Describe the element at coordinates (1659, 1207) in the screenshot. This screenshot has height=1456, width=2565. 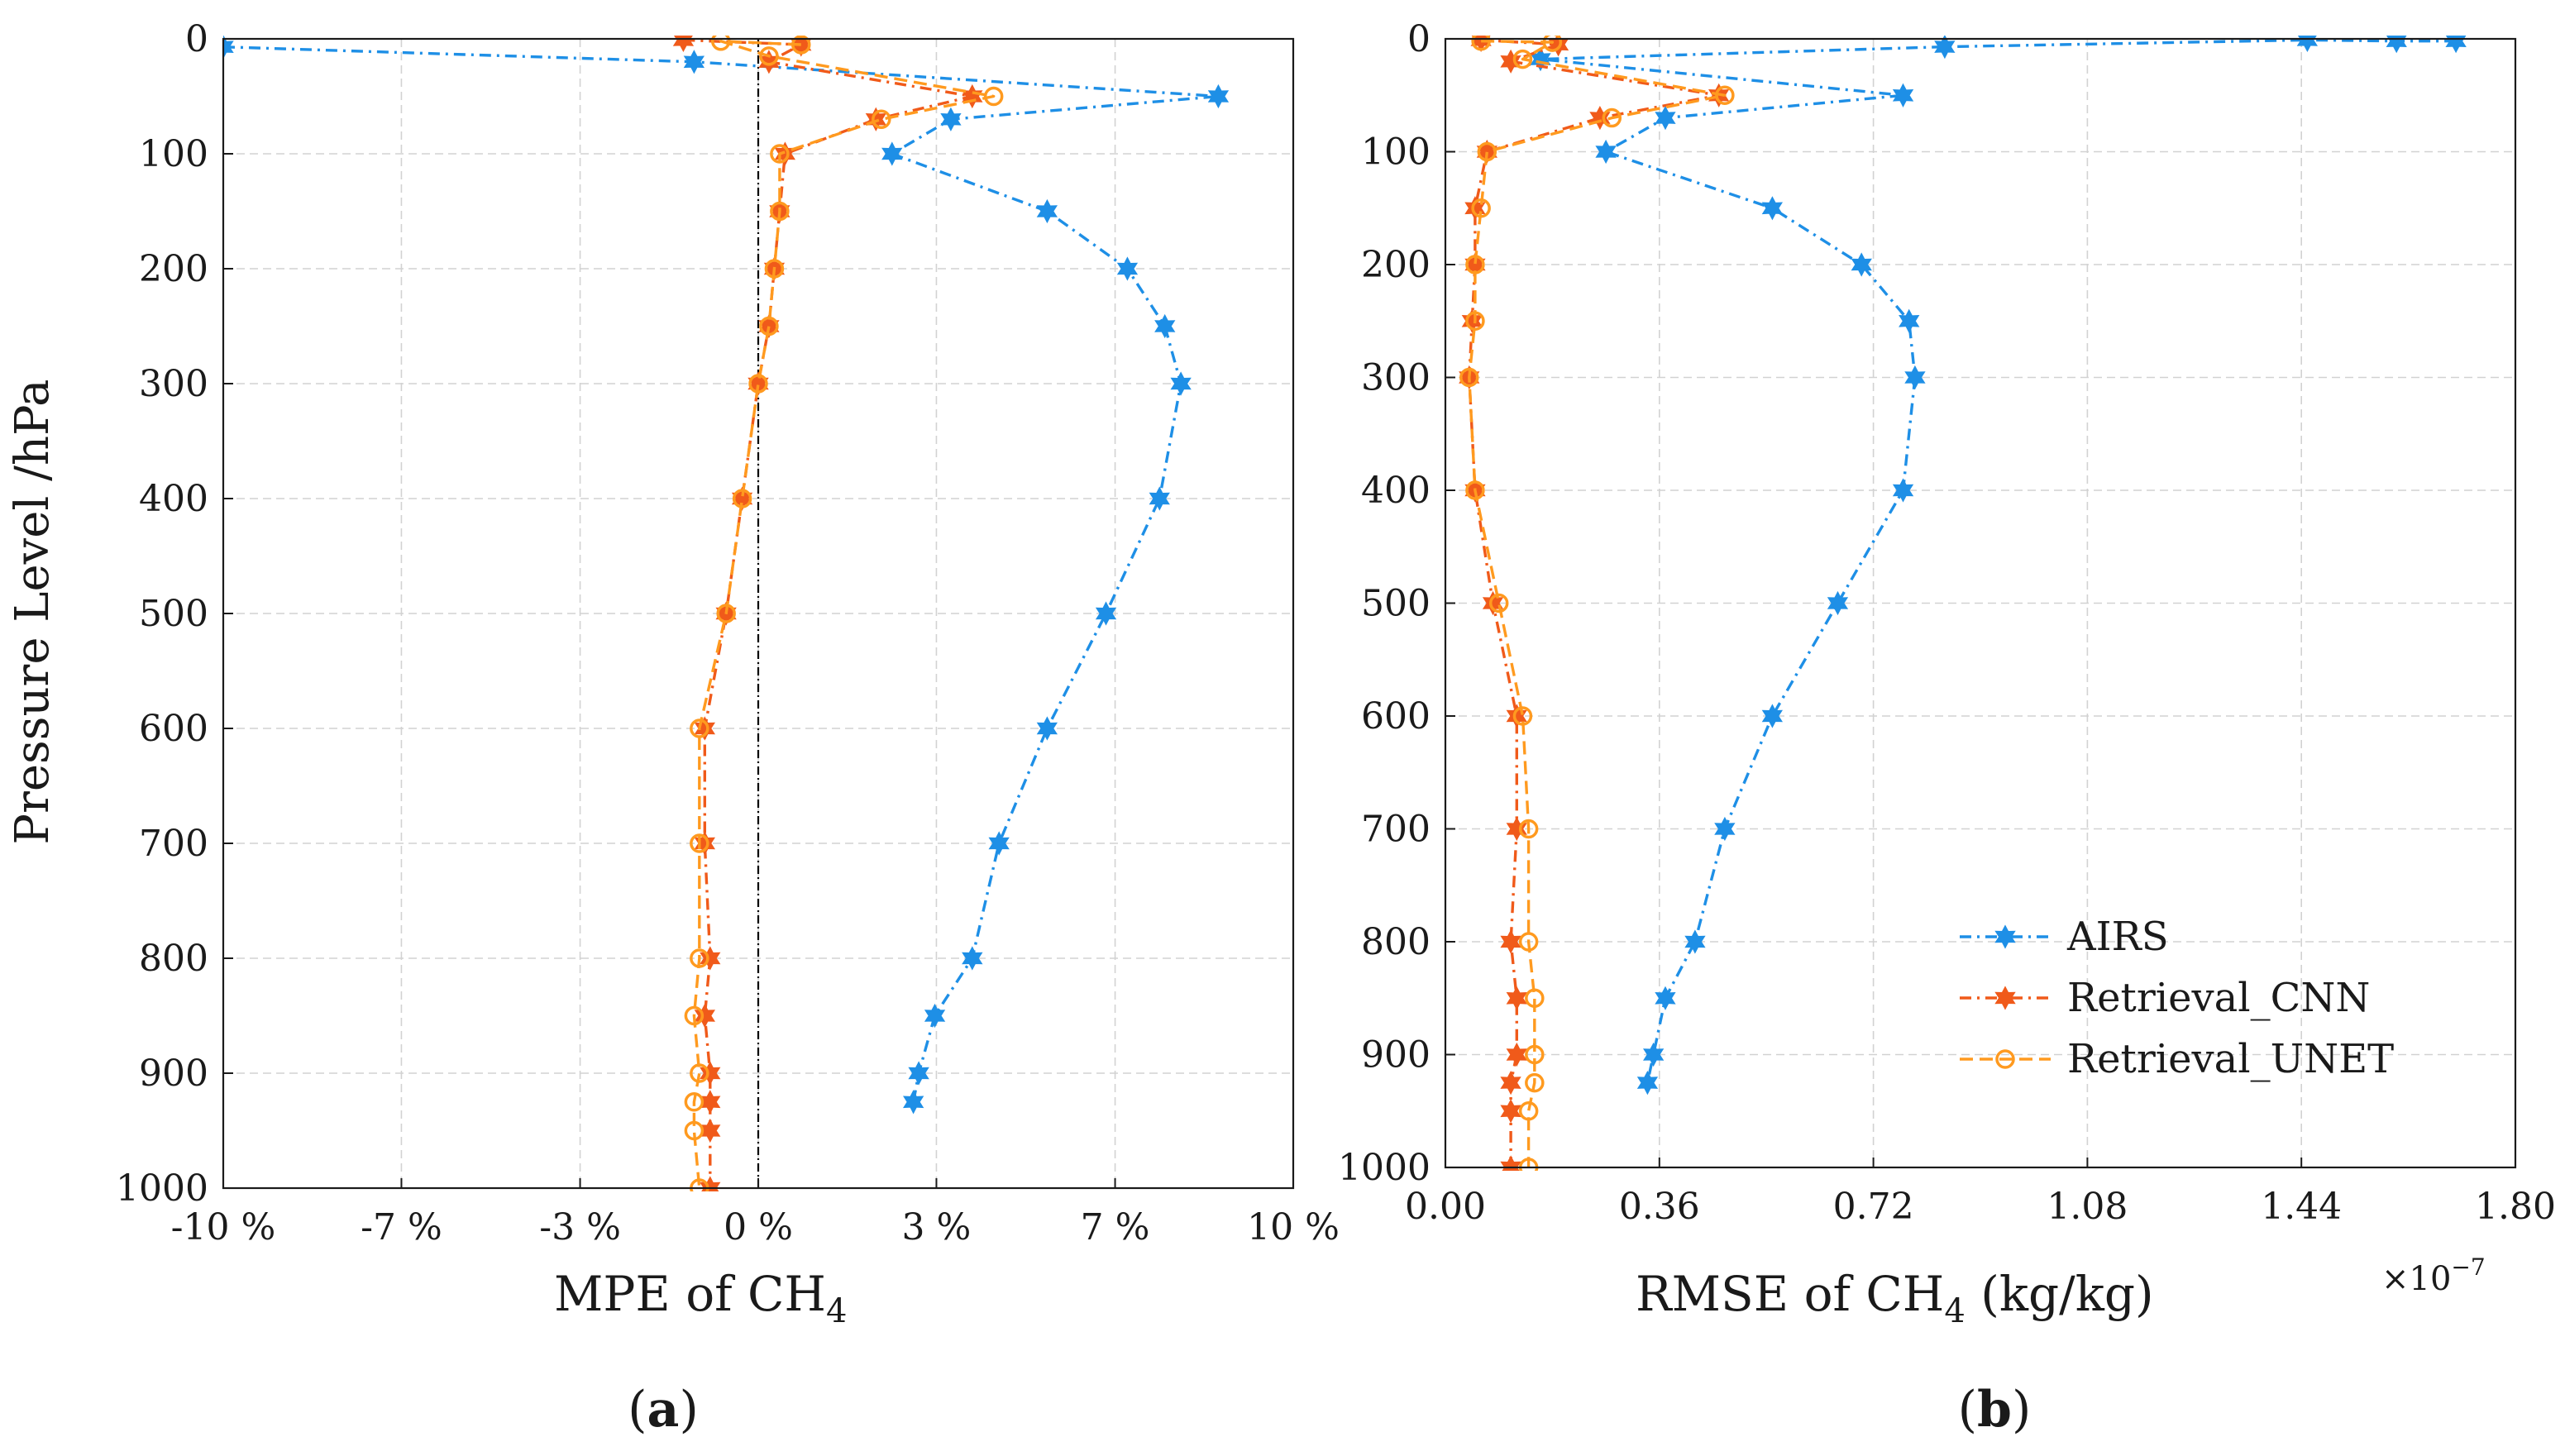
I see `x-tick-label: 0.36` at that location.